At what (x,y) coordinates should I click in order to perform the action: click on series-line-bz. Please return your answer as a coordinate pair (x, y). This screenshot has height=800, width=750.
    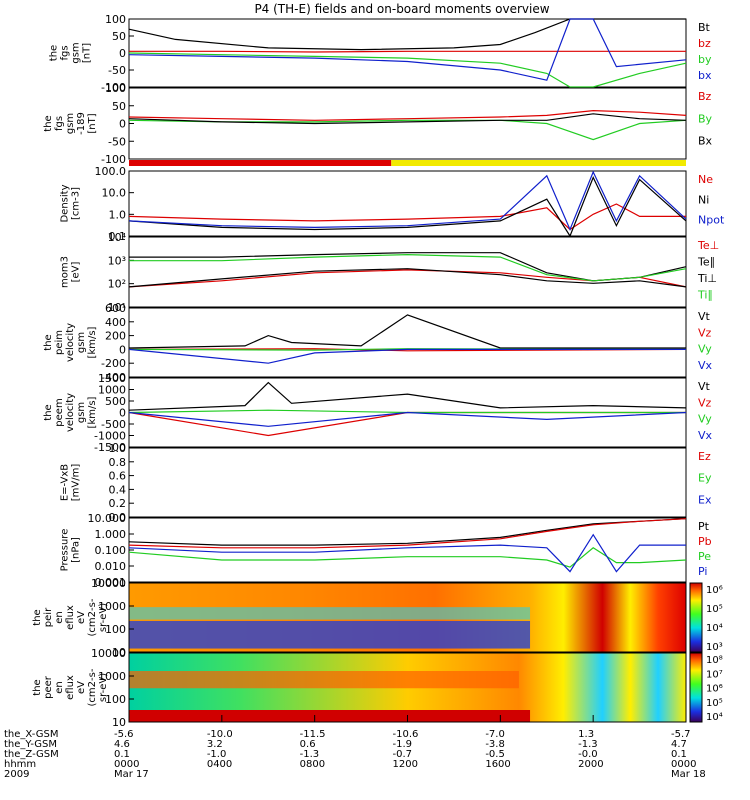
    Looking at the image, I should click on (407, 51).